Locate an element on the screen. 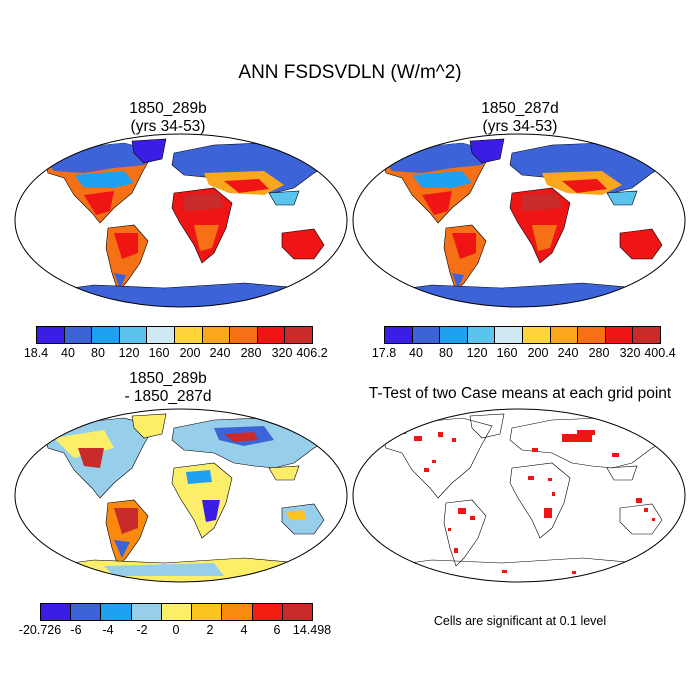 This screenshot has height=700, width=700. cb1-label-6: 240 is located at coordinates (220, 353).